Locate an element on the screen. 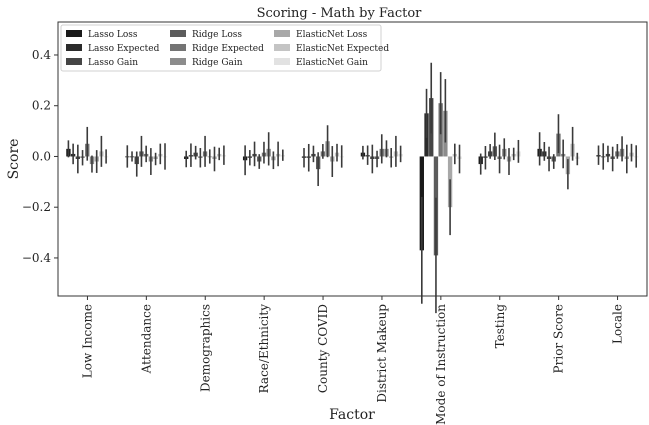 The width and height of the screenshot is (649, 425). legend-label: Lasso Loss is located at coordinates (113, 35).